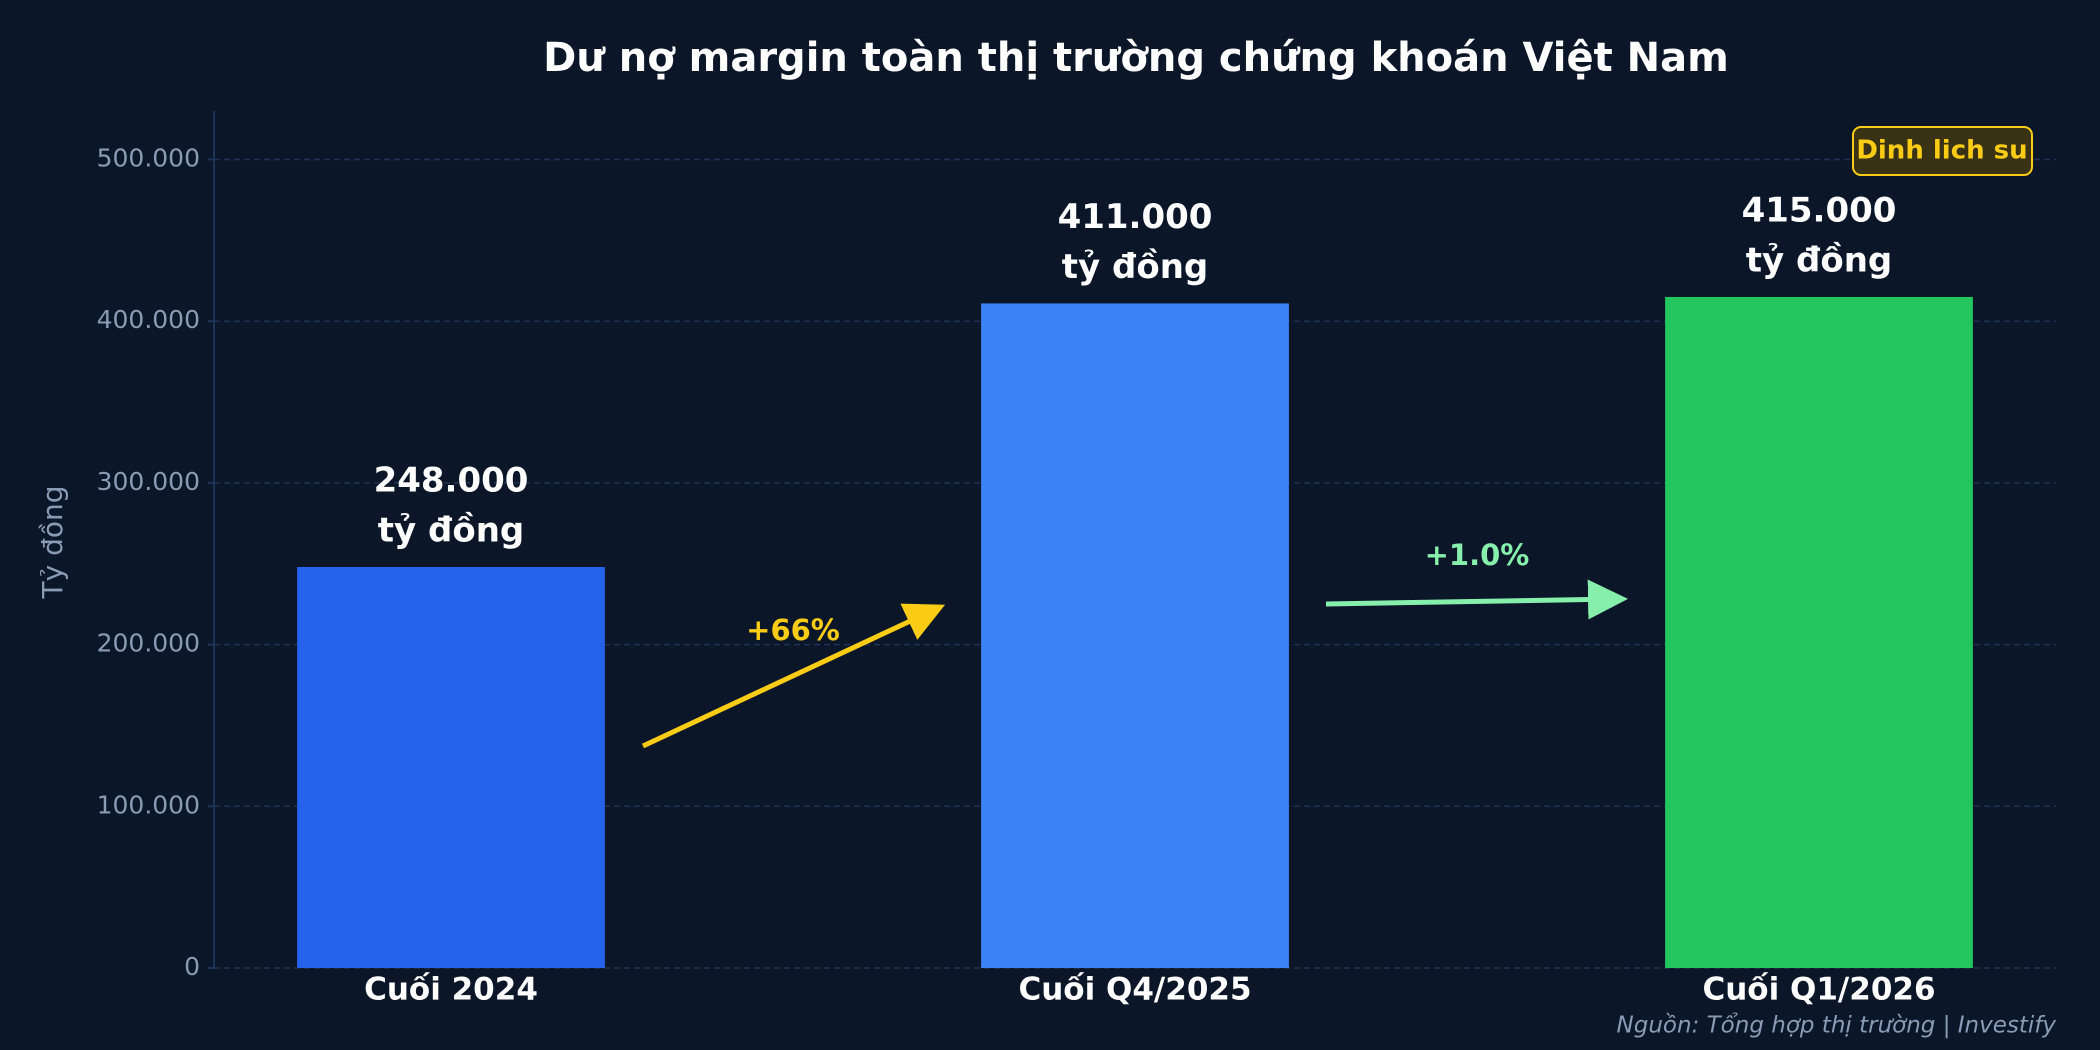 The width and height of the screenshot is (2100, 1050). What do you see at coordinates (148, 804) in the screenshot?
I see `y-tick-label: 100.000` at bounding box center [148, 804].